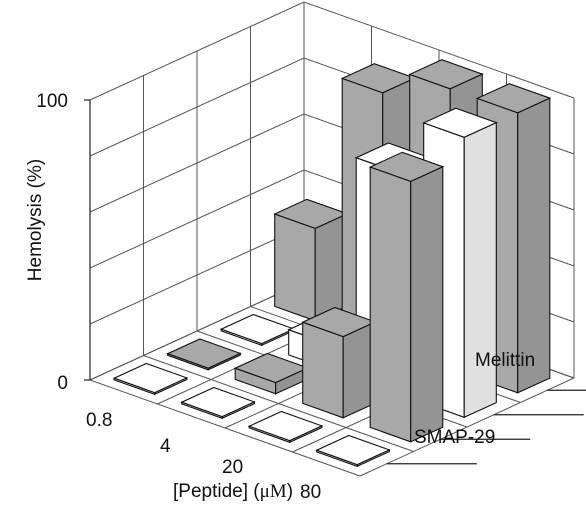 This screenshot has width=586, height=508. Describe the element at coordinates (99, 420) in the screenshot. I see `x-tick-label-0: 0.8` at that location.